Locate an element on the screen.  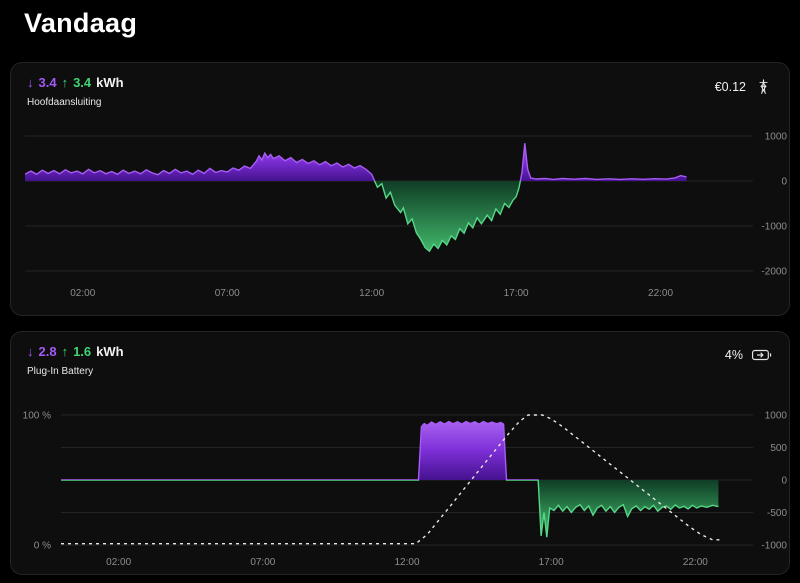
export-total: 3.4 is located at coordinates (82, 82).